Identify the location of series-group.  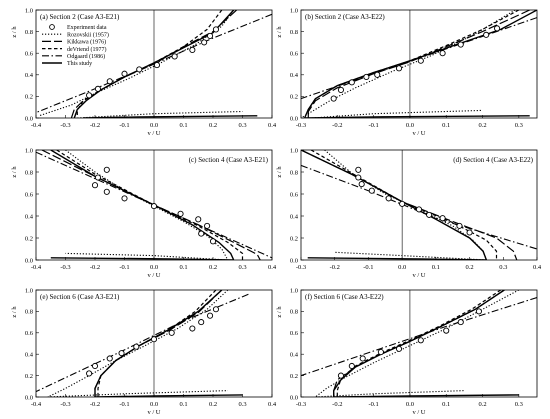
(154, 64).